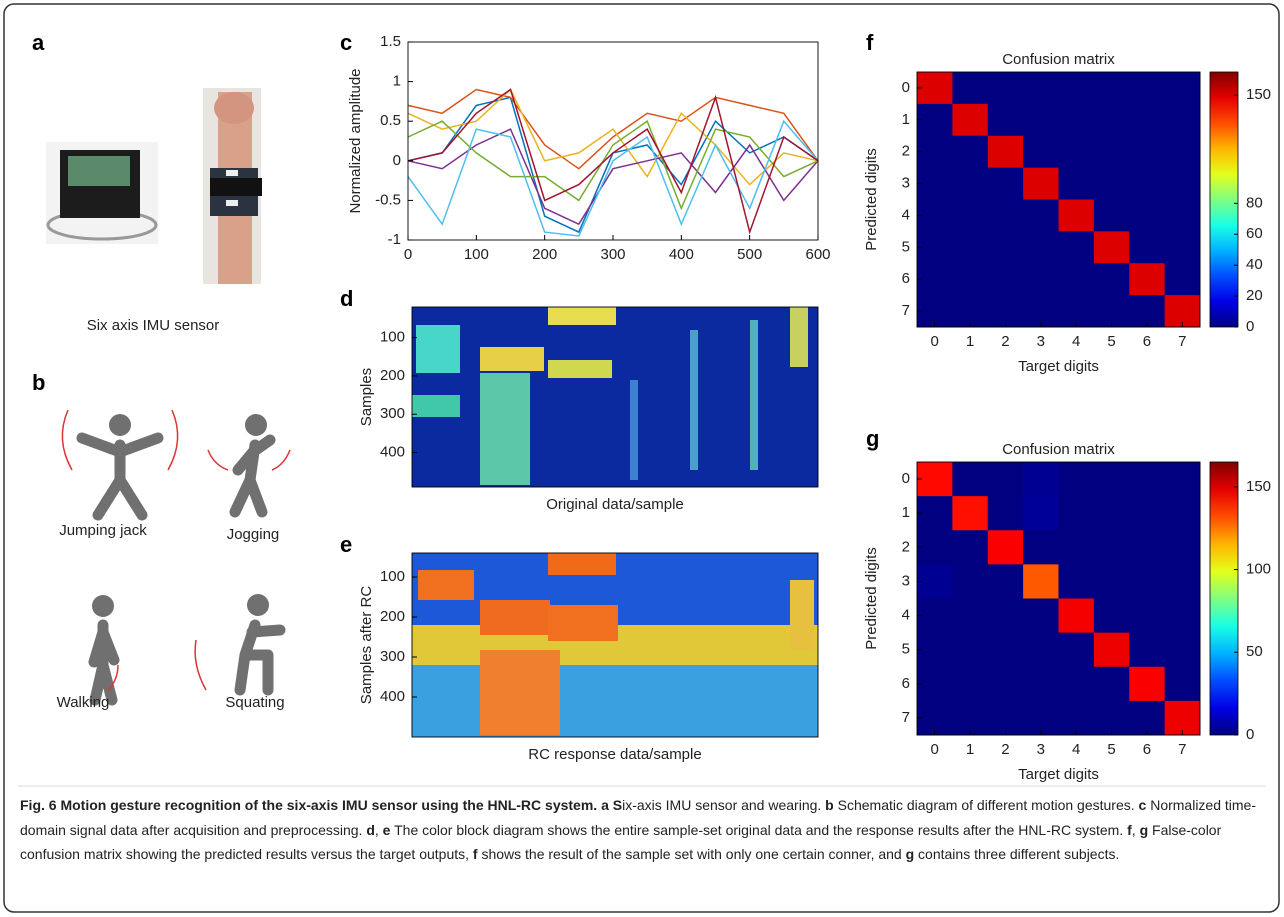 This screenshot has height=917, width=1284. I want to click on colorbar-tick-label: 100, so click(1258, 569).